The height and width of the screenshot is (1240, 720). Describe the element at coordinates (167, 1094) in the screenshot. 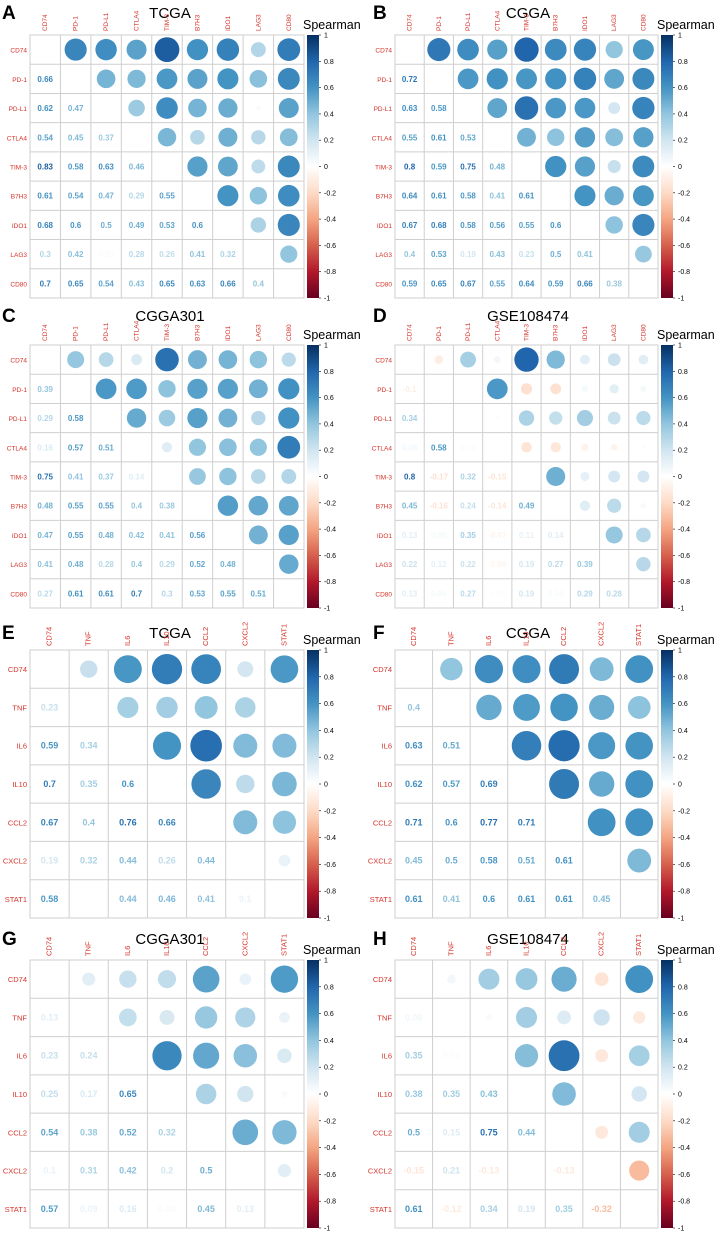

I see `correlation-grid` at that location.